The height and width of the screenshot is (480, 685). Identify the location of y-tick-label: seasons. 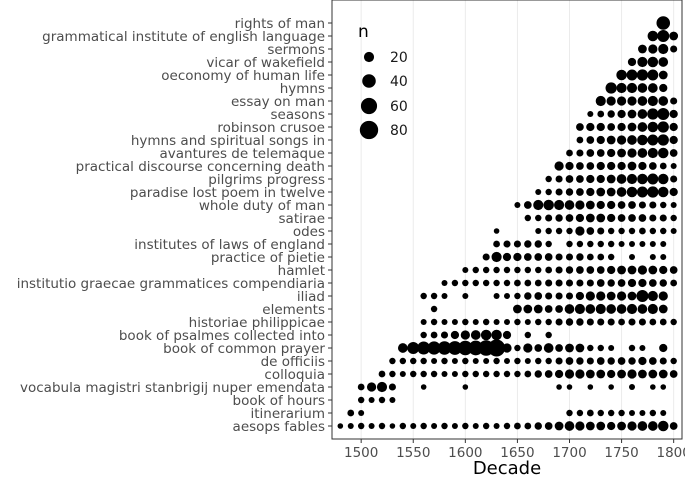
(298, 115).